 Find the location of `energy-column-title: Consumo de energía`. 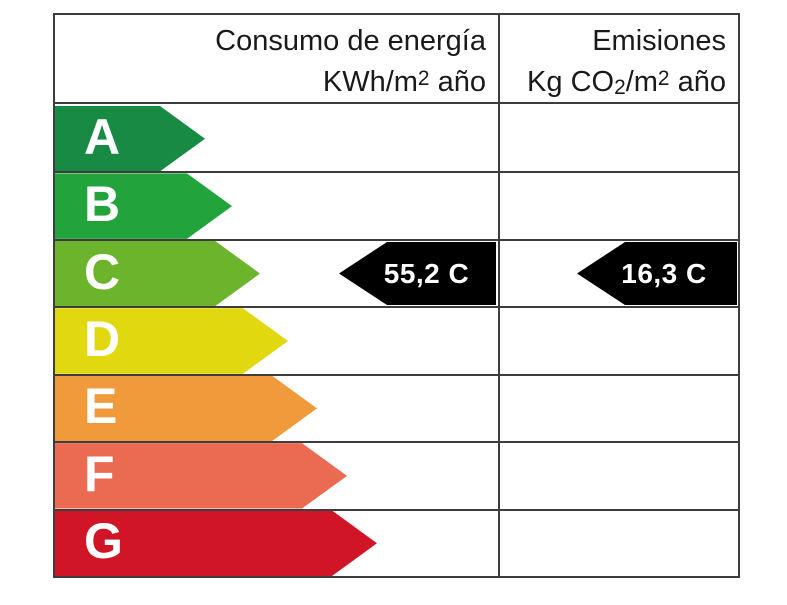

energy-column-title: Consumo de energía is located at coordinates (350, 41).